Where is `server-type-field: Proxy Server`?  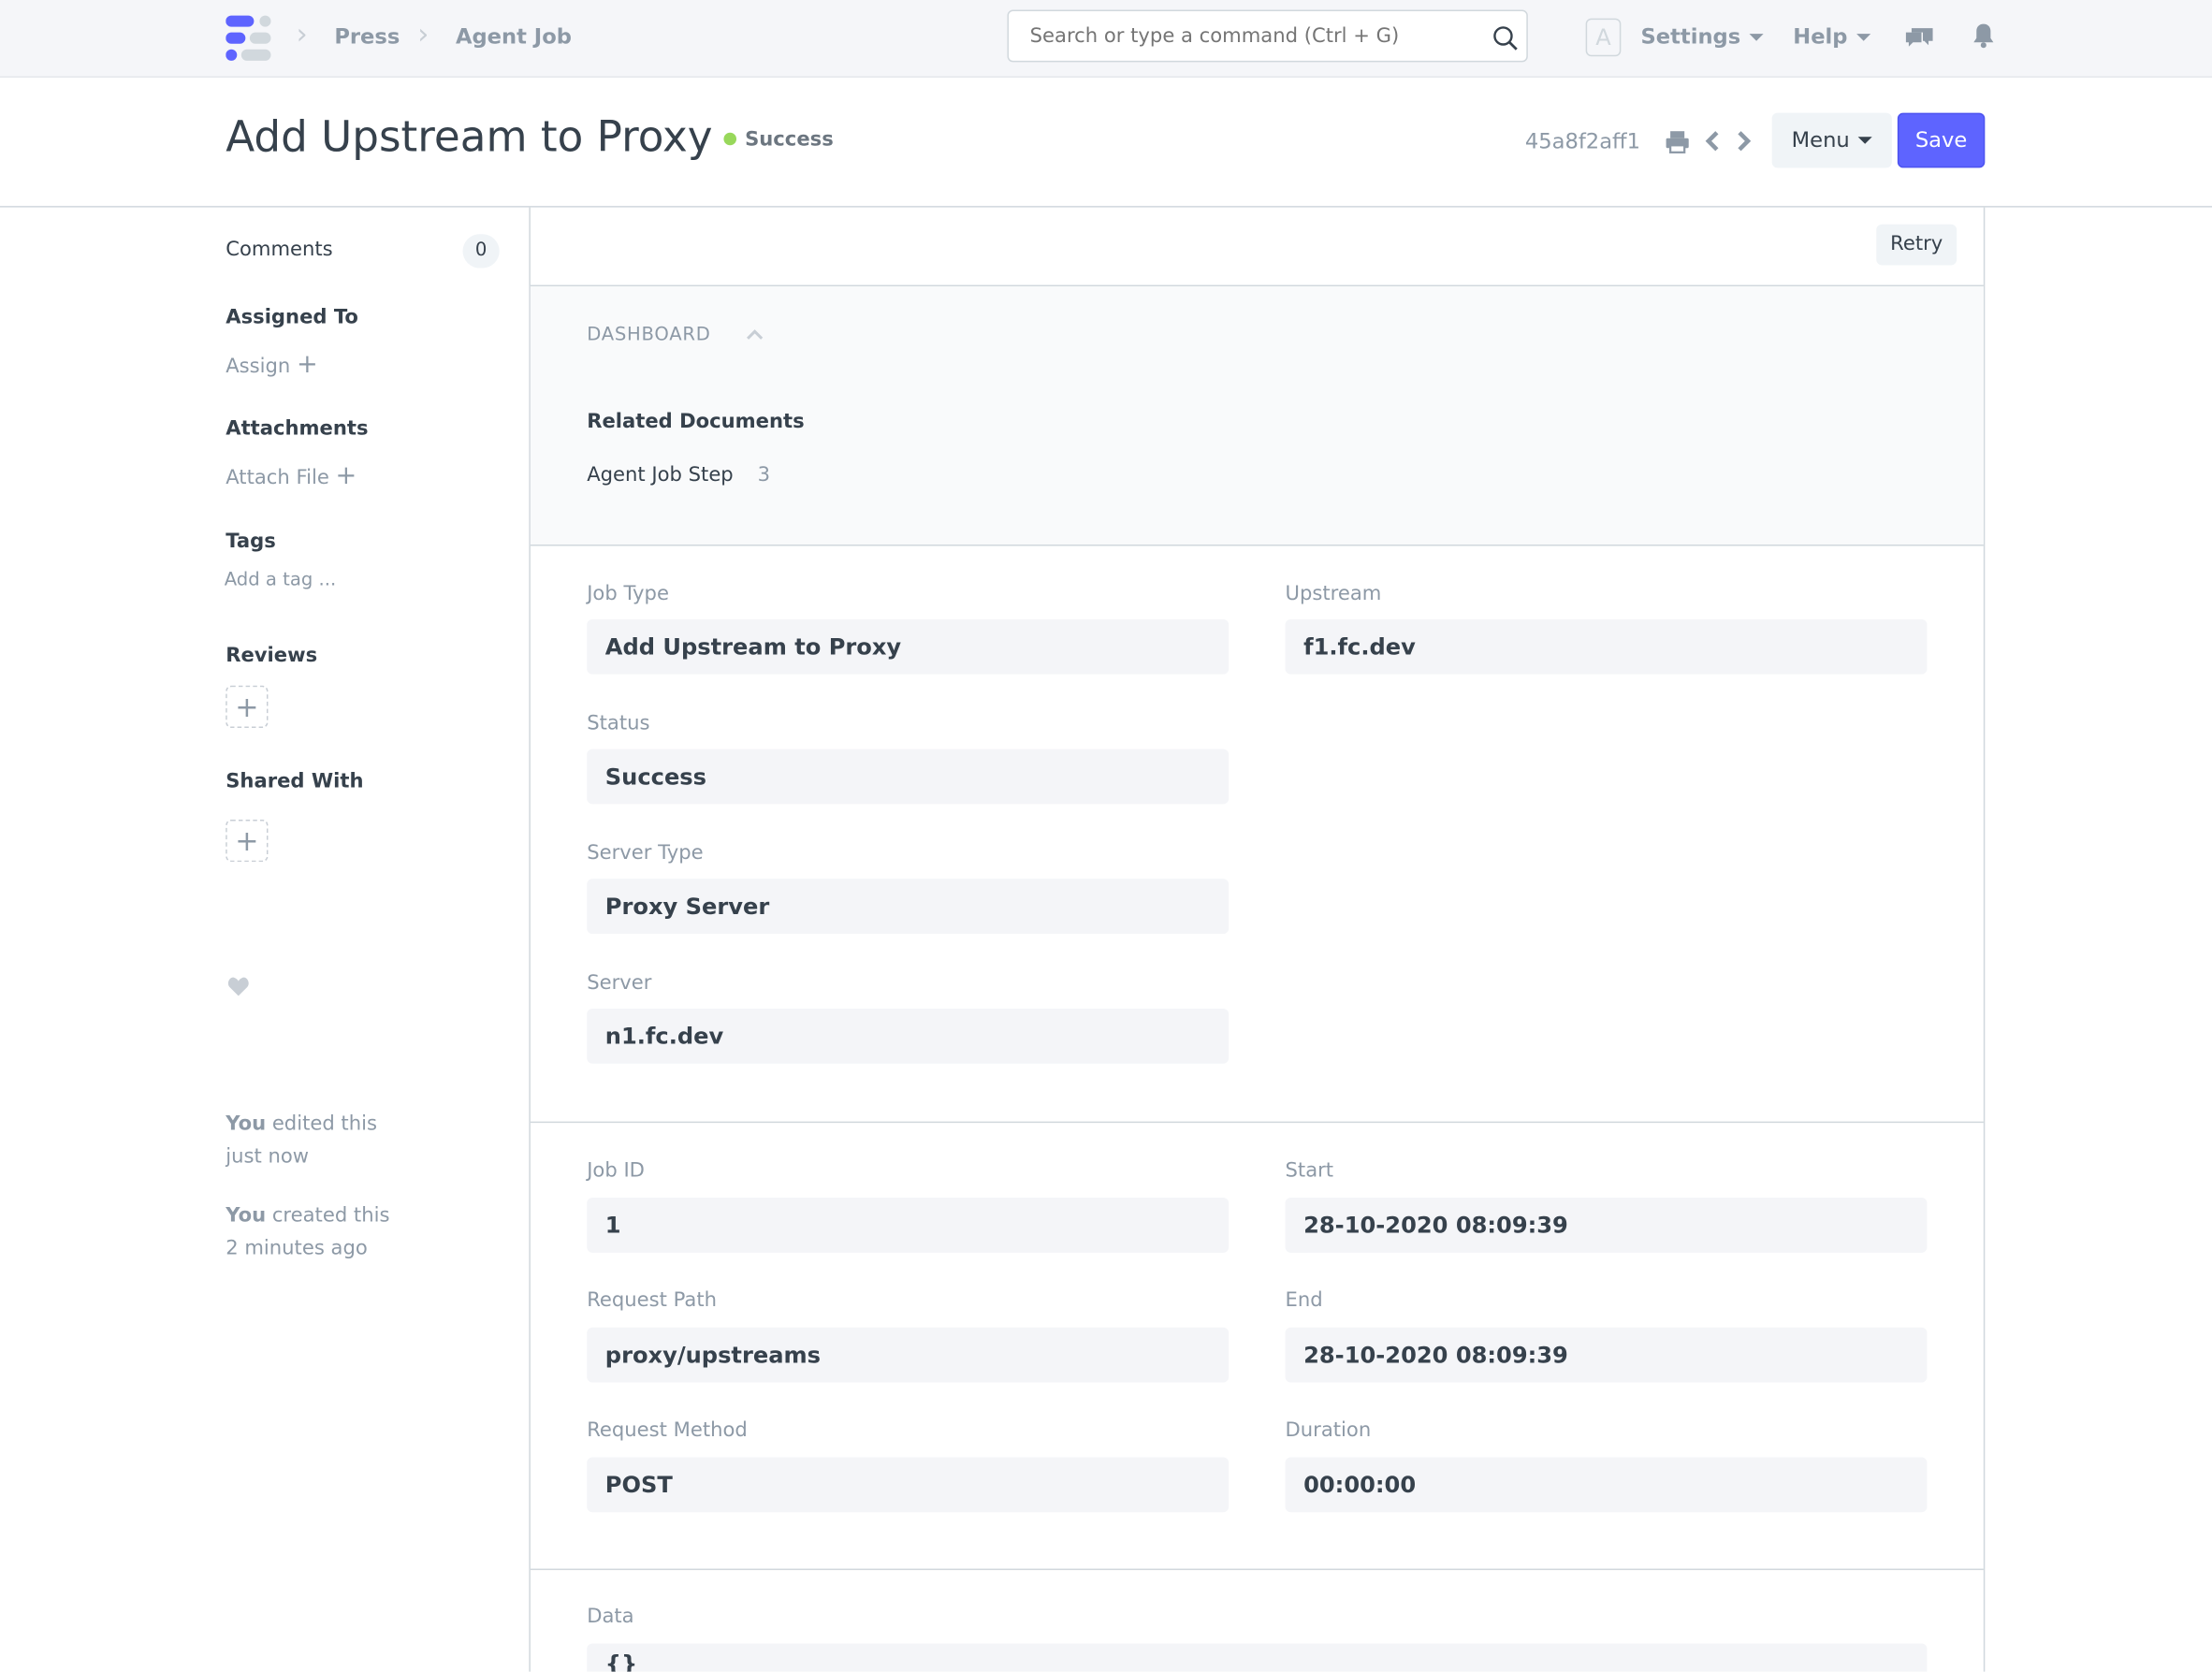
server-type-field: Proxy Server is located at coordinates (908, 907).